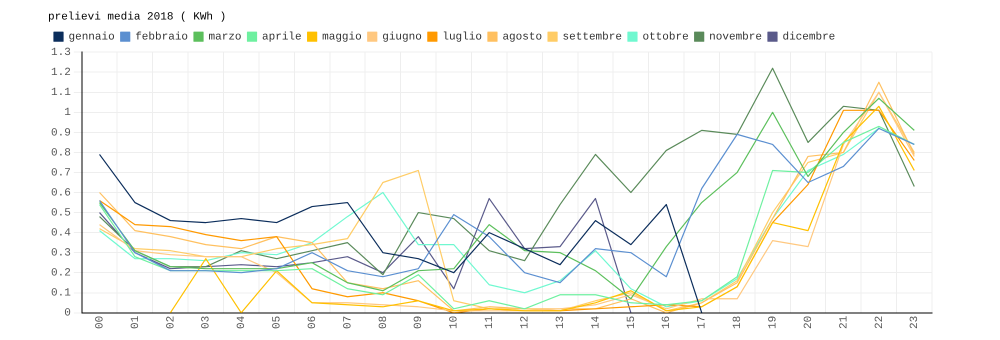  I want to click on x-tick-label: 08, so click(384, 322).